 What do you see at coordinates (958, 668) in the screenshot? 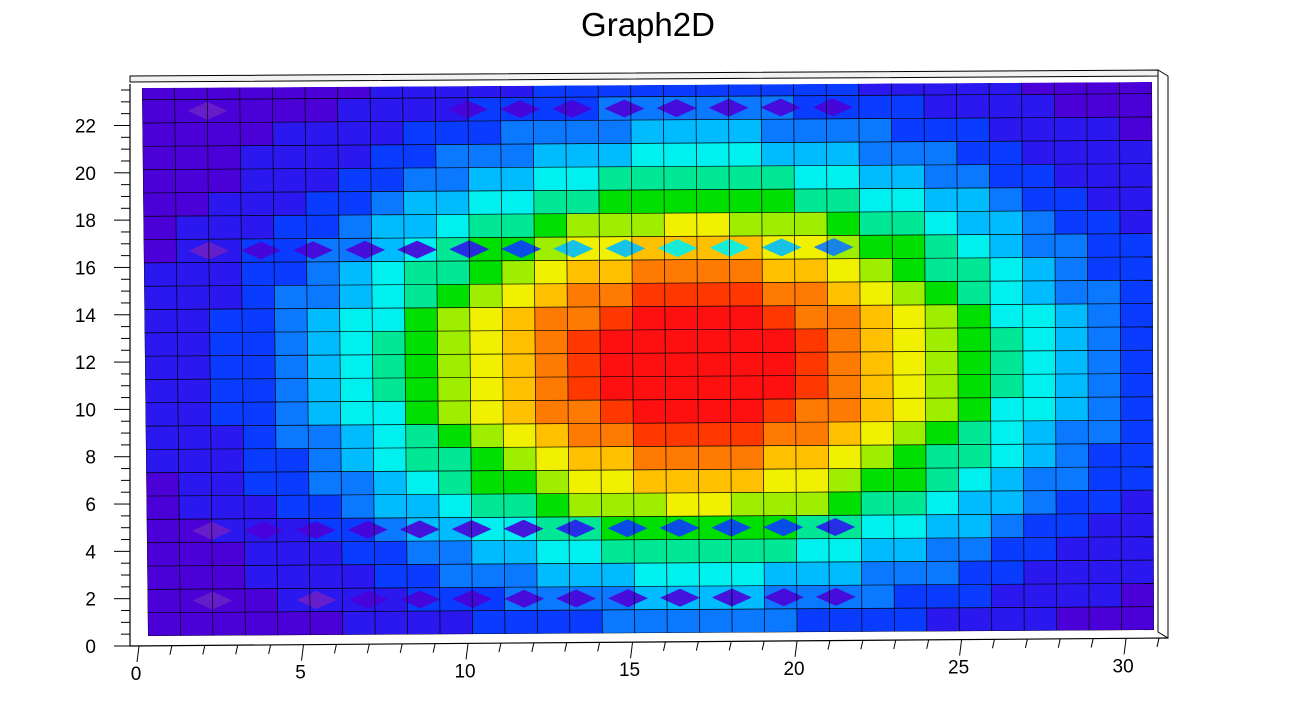
I see `x-tick-label: 25` at bounding box center [958, 668].